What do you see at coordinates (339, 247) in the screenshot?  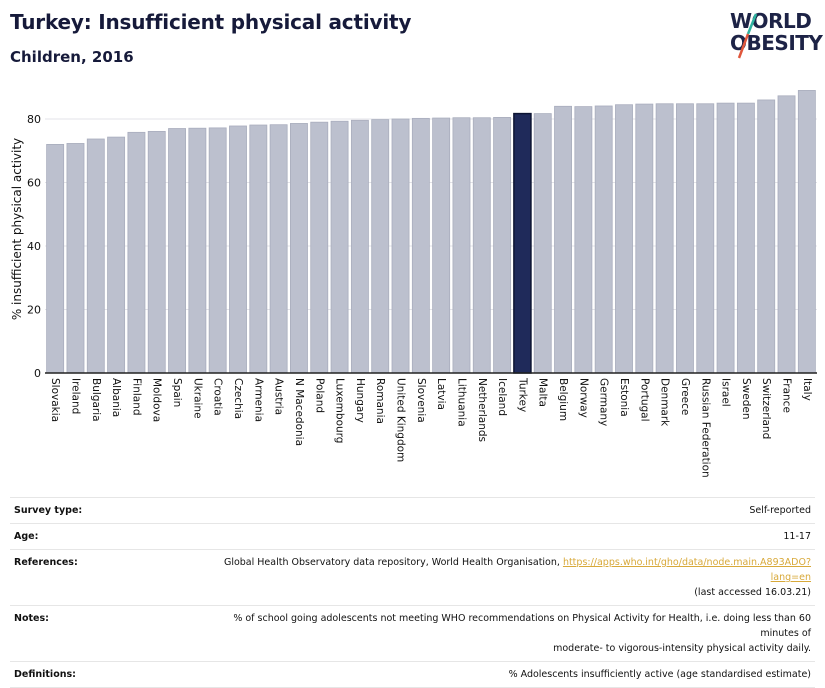 I see `bar-luxembourg` at bounding box center [339, 247].